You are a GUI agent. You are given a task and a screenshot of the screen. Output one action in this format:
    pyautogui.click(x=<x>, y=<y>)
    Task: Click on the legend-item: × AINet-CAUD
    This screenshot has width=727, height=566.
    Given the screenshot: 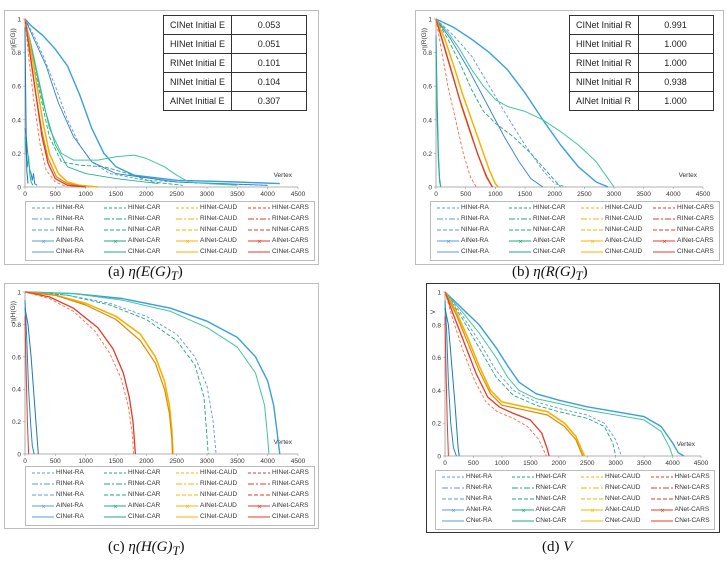 What is the action you would take?
    pyautogui.click(x=206, y=505)
    